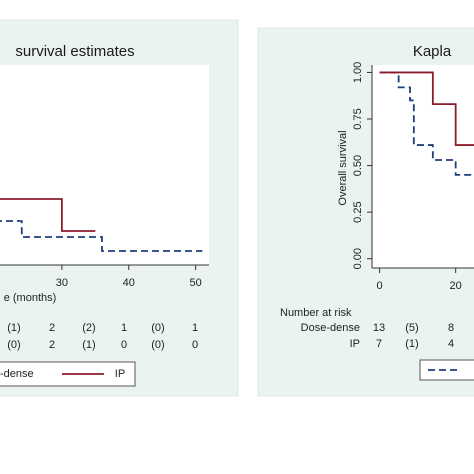 This screenshot has height=474, width=474. What do you see at coordinates (451, 344) in the screenshot?
I see `risk-value: 4` at bounding box center [451, 344].